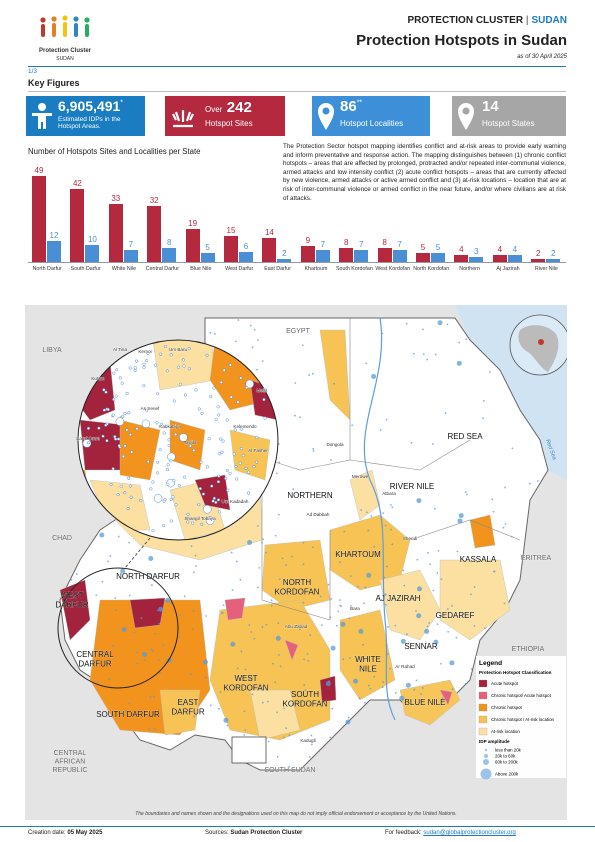  What do you see at coordinates (542, 57) in the screenshot?
I see `date: as of 30 April 2025` at bounding box center [542, 57].